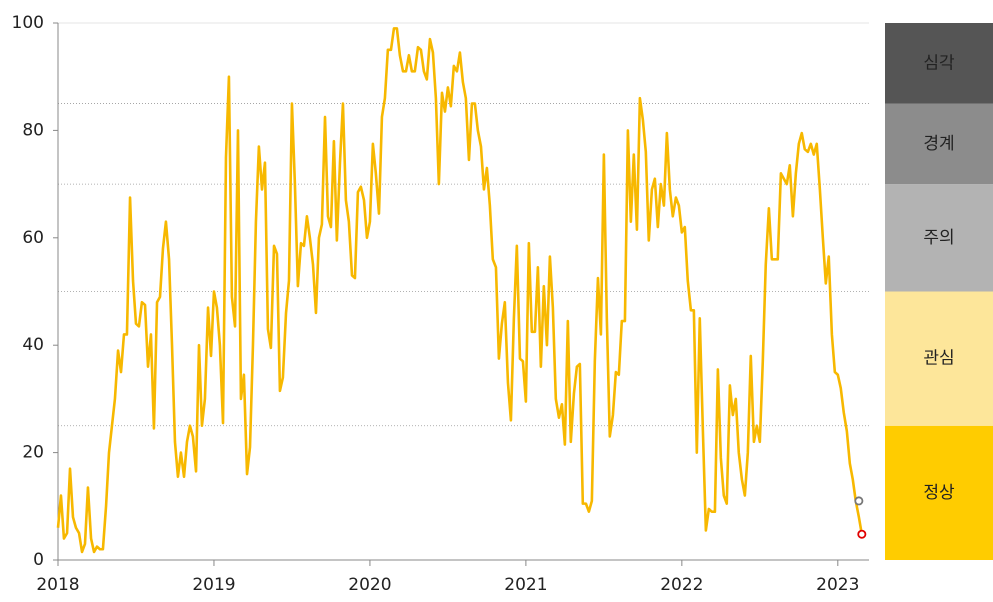  What do you see at coordinates (33, 345) in the screenshot?
I see `y-tick-label: 40` at bounding box center [33, 345].